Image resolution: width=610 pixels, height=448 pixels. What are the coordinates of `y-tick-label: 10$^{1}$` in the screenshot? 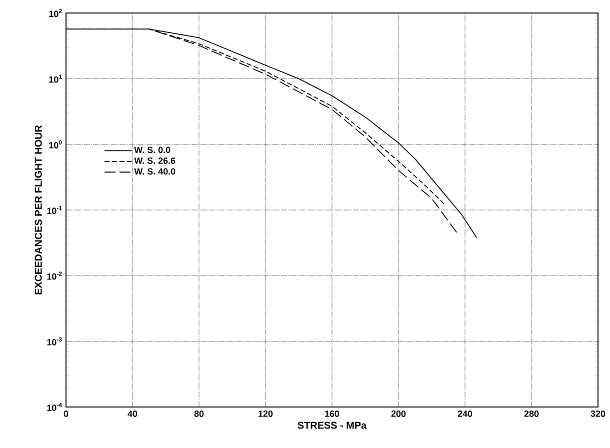 It's located at (55, 78).